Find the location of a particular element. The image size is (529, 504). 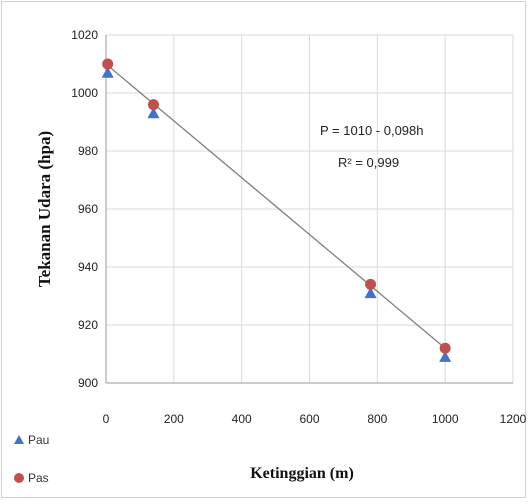

x-tick-label: 800 is located at coordinates (377, 419).